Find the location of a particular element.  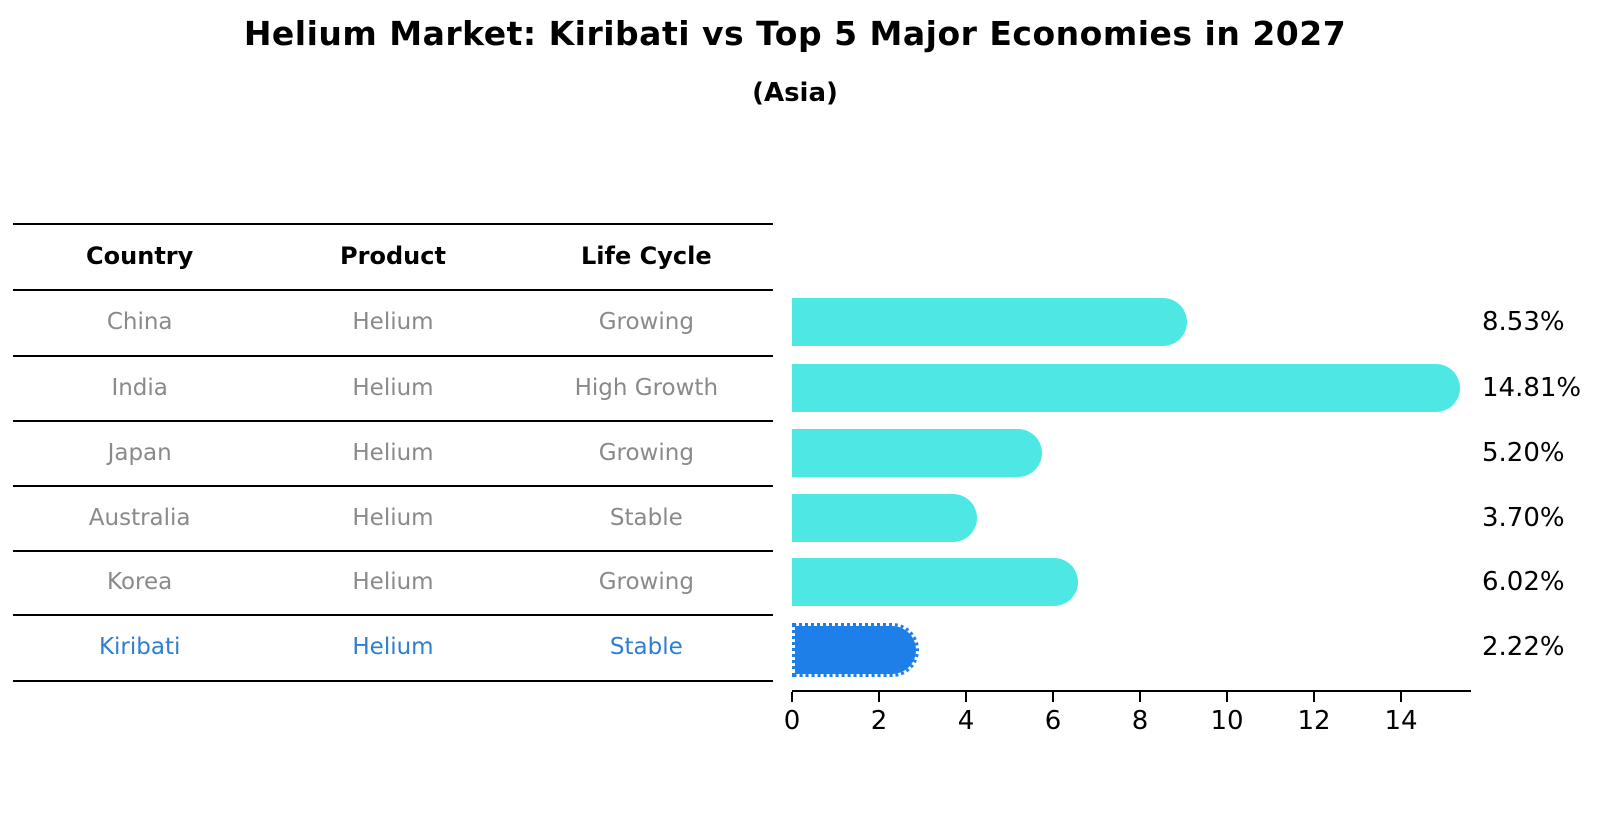

bar-india is located at coordinates (1126, 387).